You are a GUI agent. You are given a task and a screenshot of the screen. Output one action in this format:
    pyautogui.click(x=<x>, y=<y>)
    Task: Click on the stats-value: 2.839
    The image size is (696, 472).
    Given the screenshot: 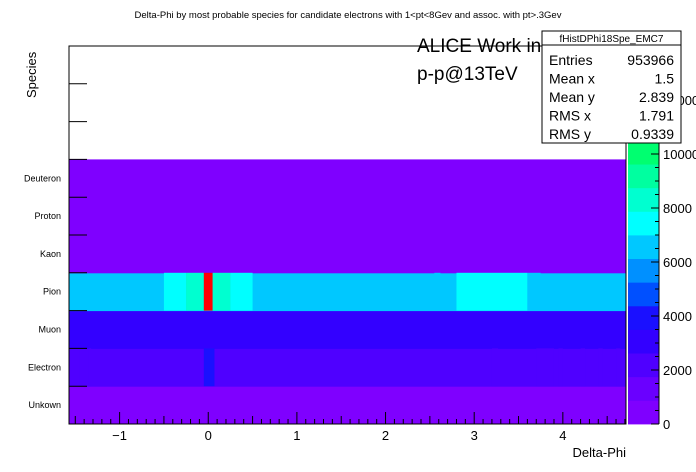 What is the action you would take?
    pyautogui.click(x=656, y=97)
    